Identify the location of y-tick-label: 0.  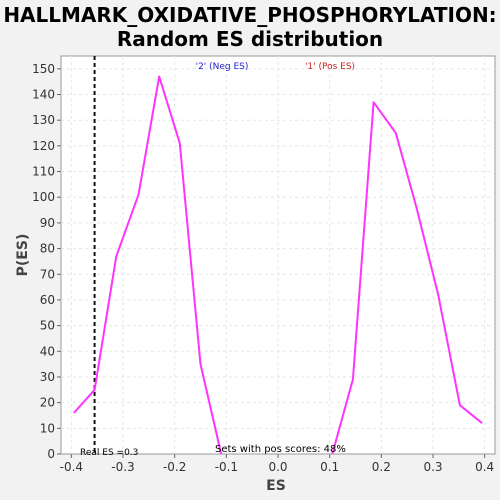
(51, 454).